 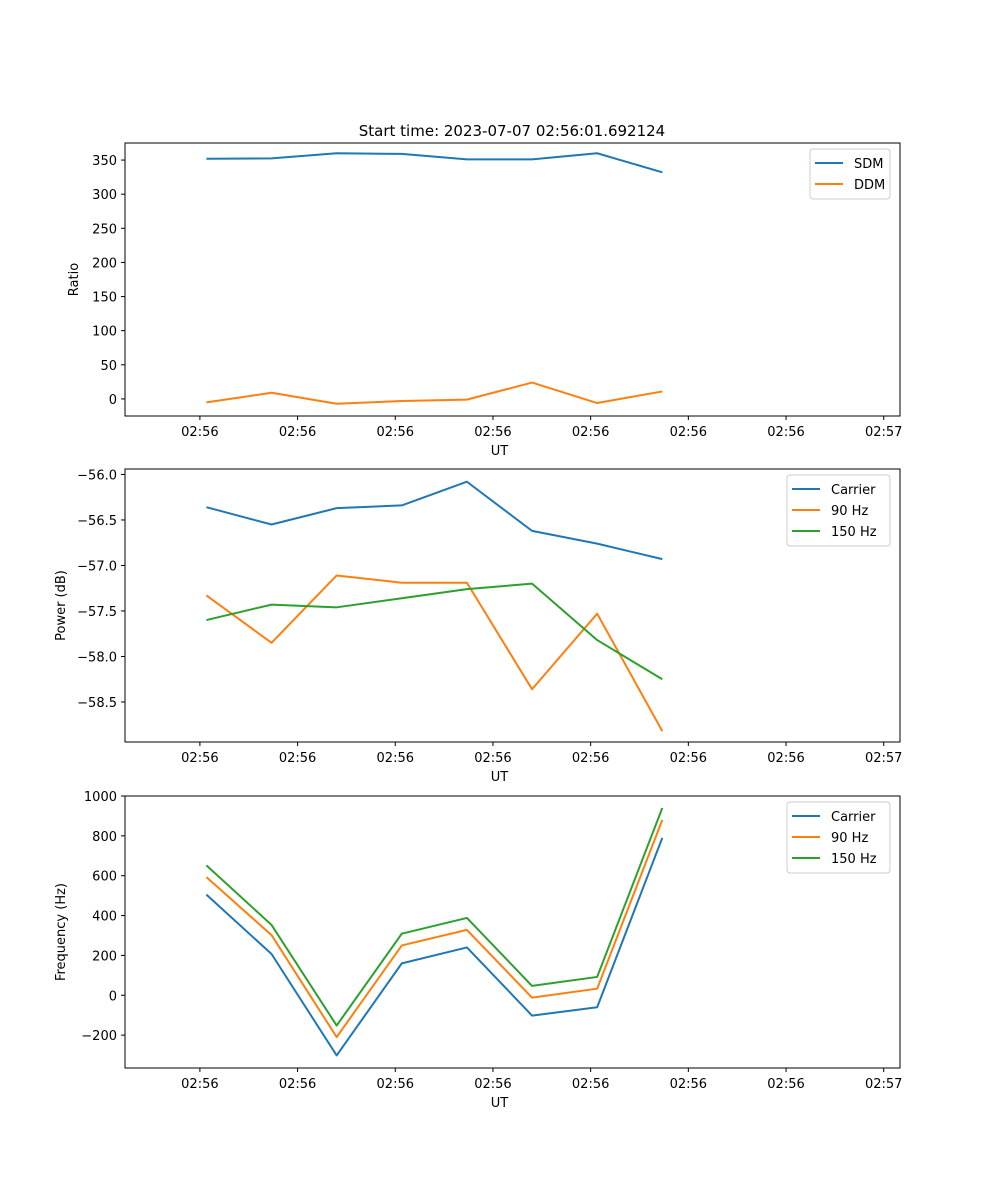 What do you see at coordinates (97, 475) in the screenshot?
I see `y-tick-label: −56.0` at bounding box center [97, 475].